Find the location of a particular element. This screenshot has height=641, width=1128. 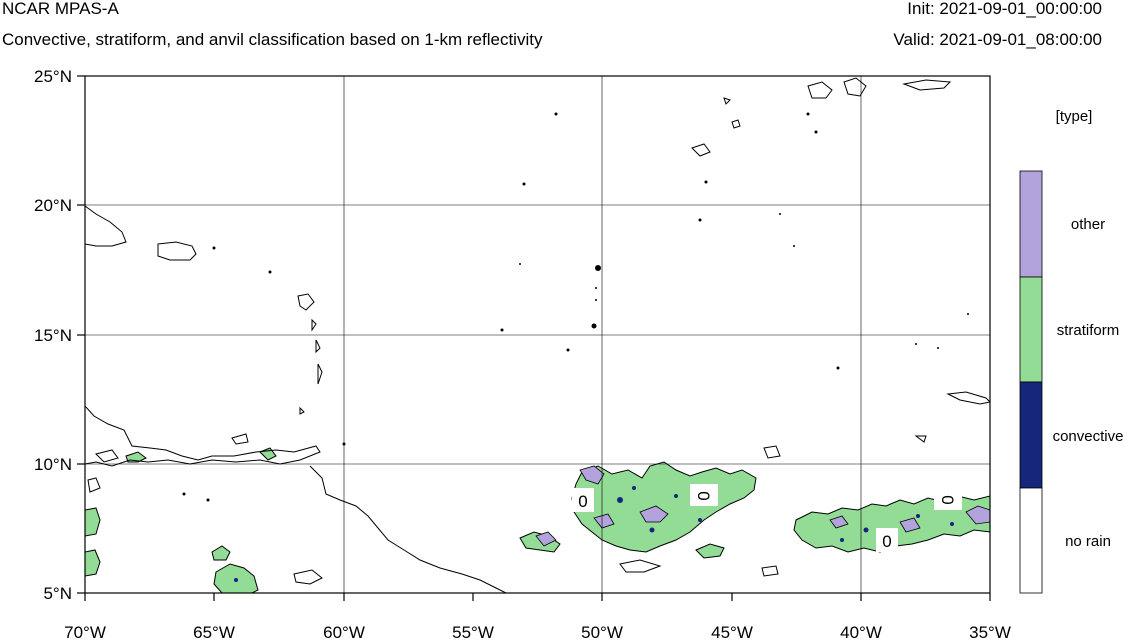

contour-labels: 0 0 0 0 is located at coordinates (767, 518).